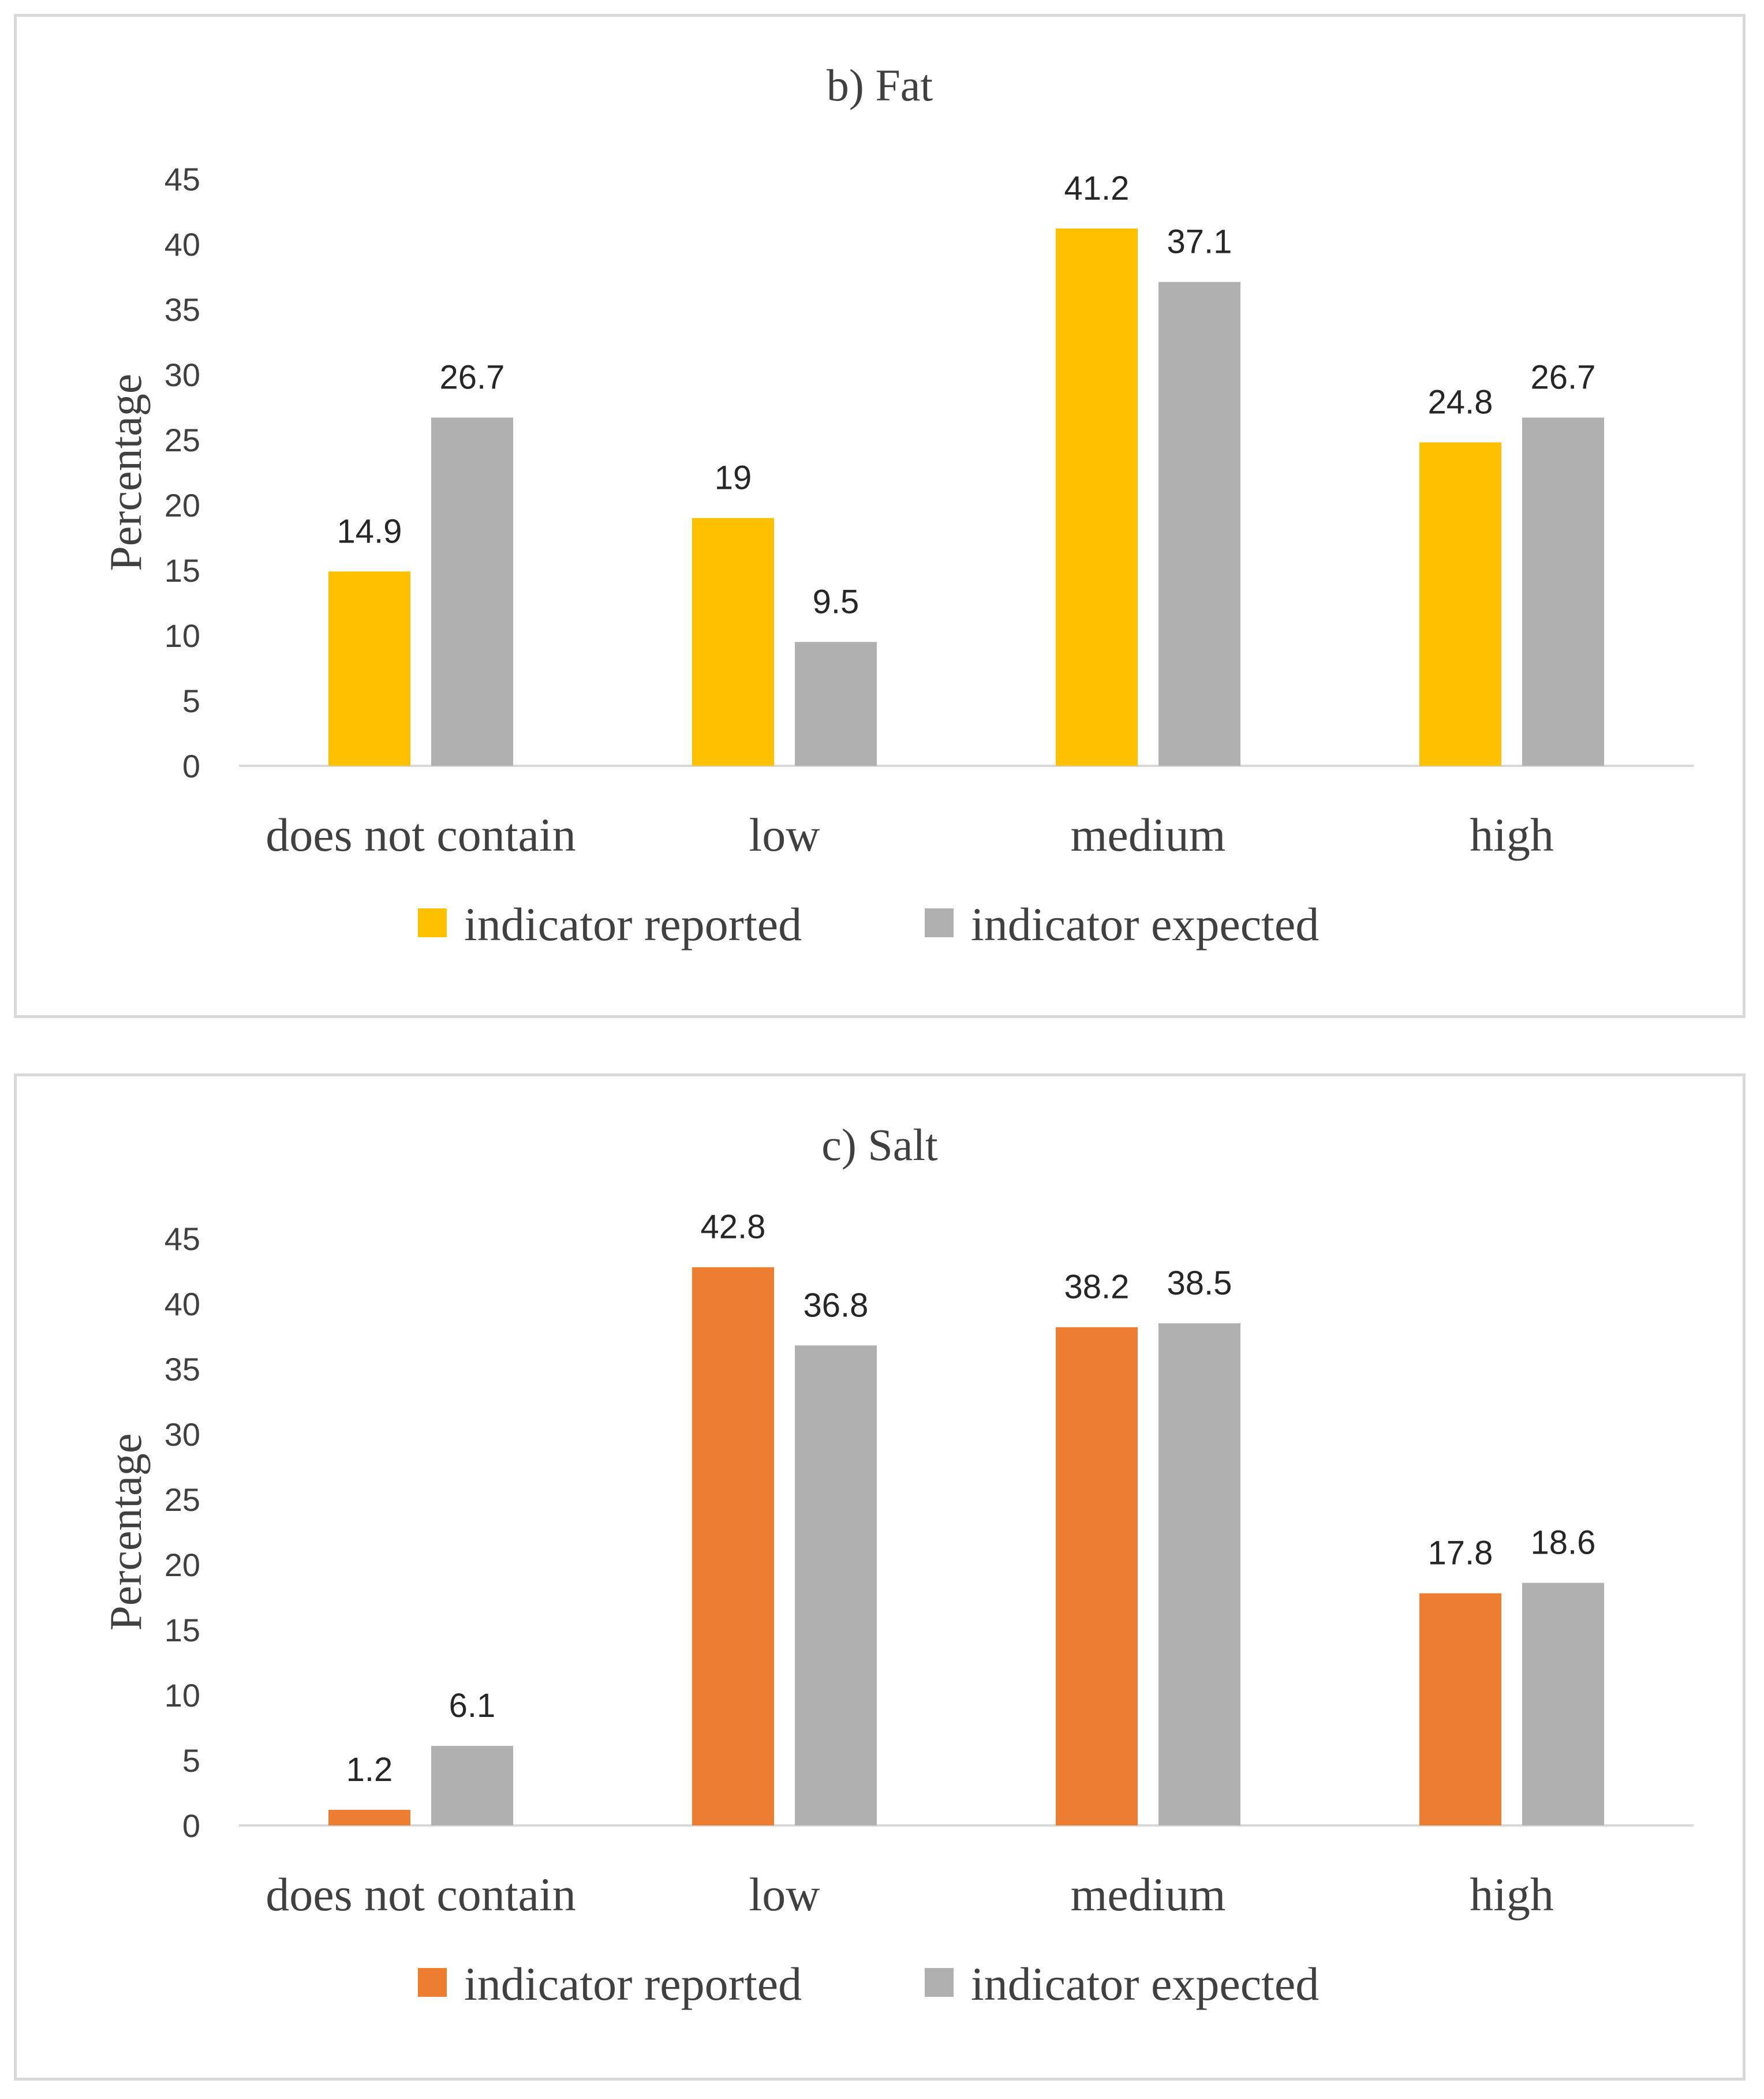 Image resolution: width=1764 pixels, height=2099 pixels. Describe the element at coordinates (1199, 242) in the screenshot. I see `data-label: 37.1` at that location.